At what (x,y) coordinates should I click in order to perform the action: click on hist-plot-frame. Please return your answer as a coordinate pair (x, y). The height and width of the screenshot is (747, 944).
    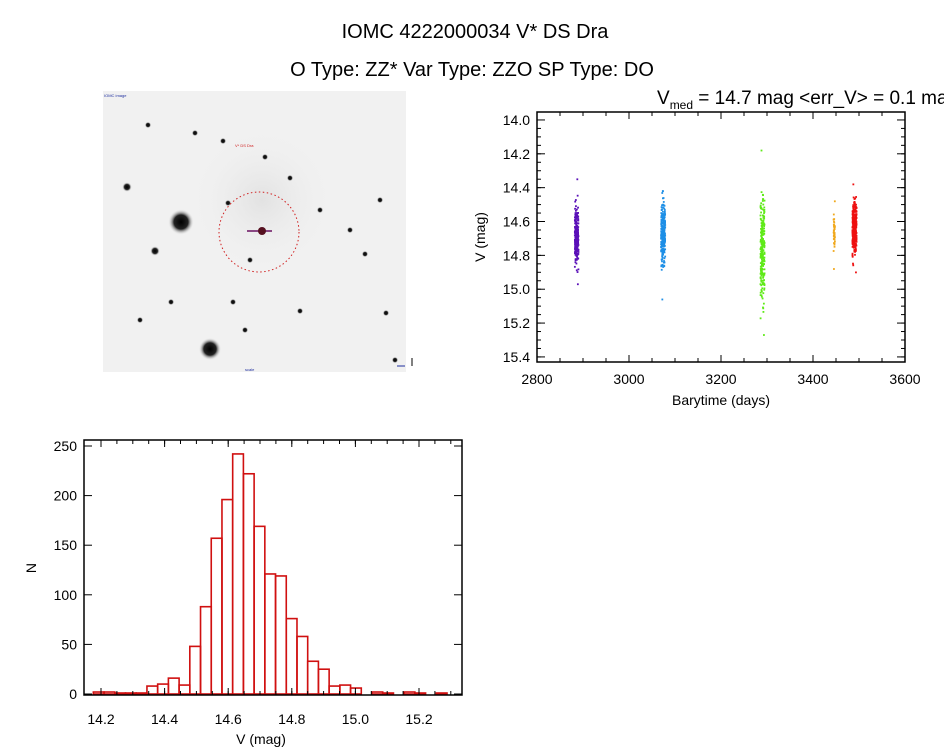
    Looking at the image, I should click on (273, 567).